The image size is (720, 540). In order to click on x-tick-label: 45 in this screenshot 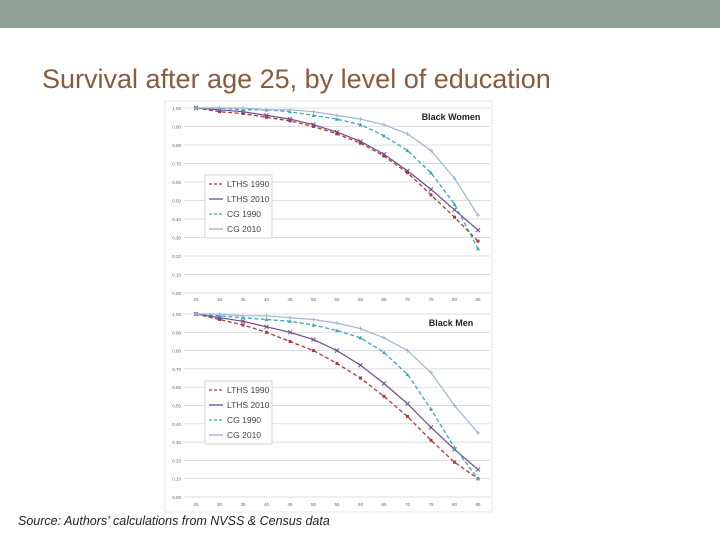, I will do `click(290, 504)`.